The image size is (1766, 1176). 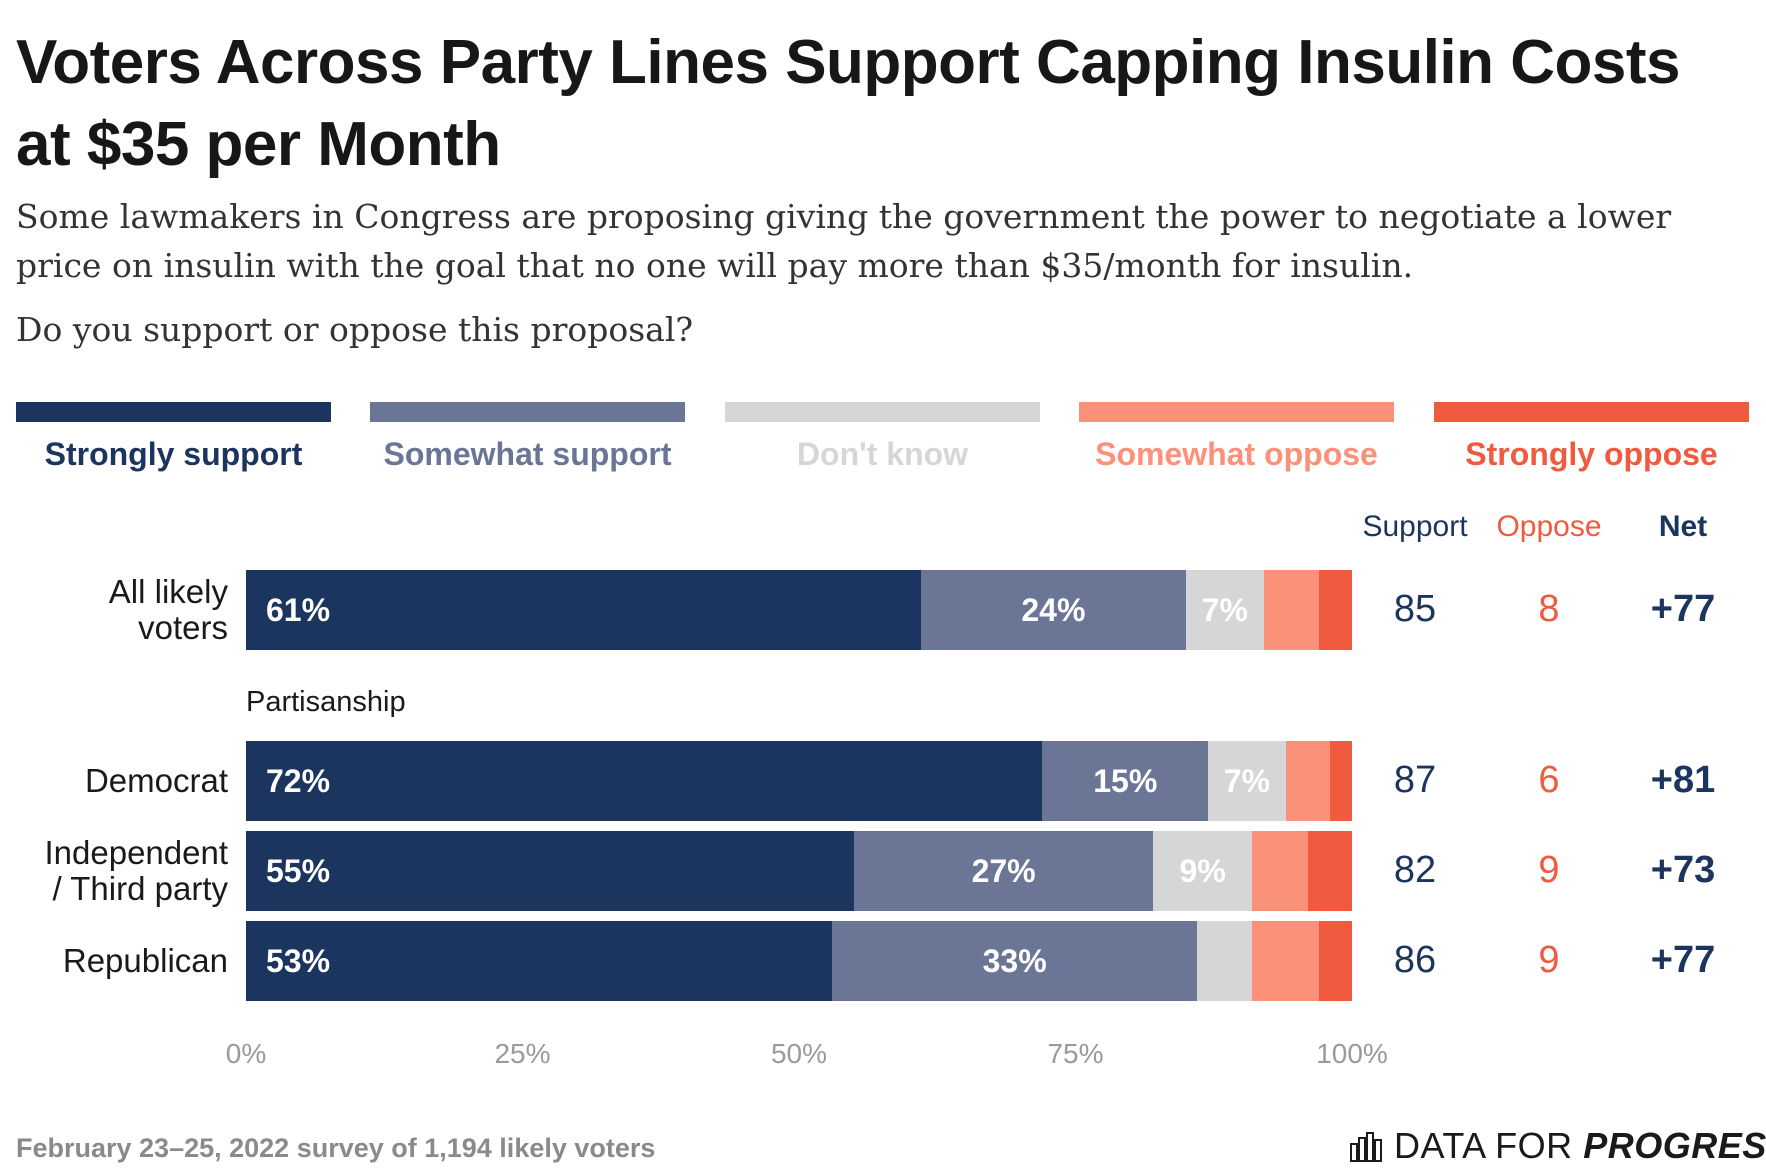 What do you see at coordinates (355, 329) in the screenshot?
I see `survey-question: Do you support or oppose this proposal?` at bounding box center [355, 329].